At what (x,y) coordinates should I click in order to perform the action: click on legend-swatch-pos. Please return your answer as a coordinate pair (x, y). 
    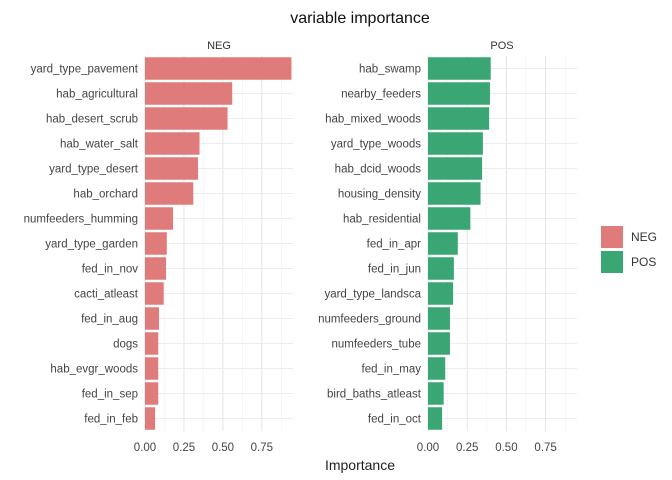
    Looking at the image, I should click on (612, 262).